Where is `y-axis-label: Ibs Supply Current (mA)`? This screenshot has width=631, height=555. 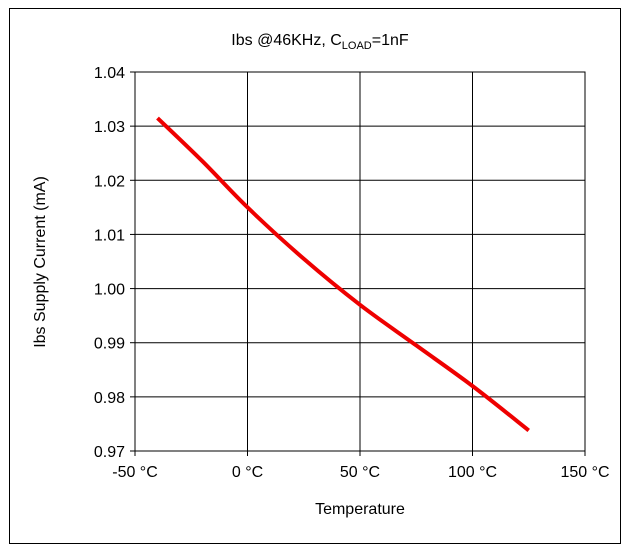
y-axis-label: Ibs Supply Current (mA) is located at coordinates (40, 262).